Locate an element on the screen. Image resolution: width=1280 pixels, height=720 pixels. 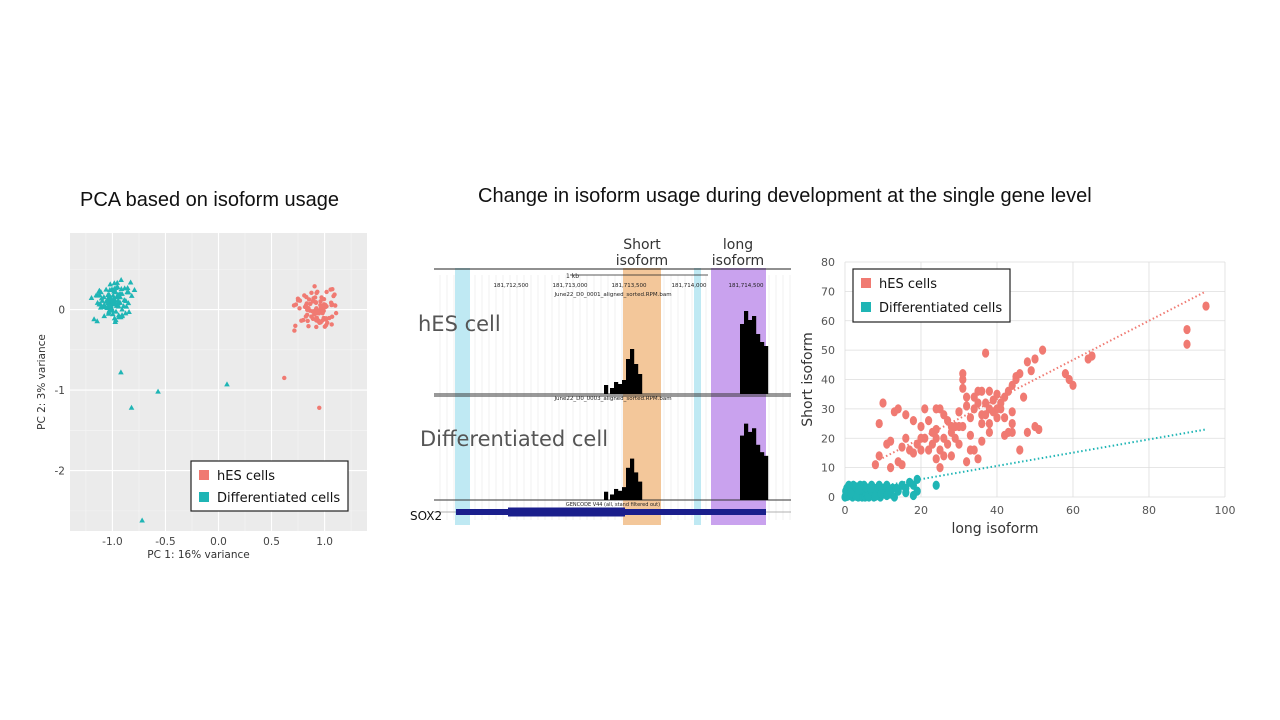
coordinate-label: 181,713,000 is located at coordinates (570, 286).